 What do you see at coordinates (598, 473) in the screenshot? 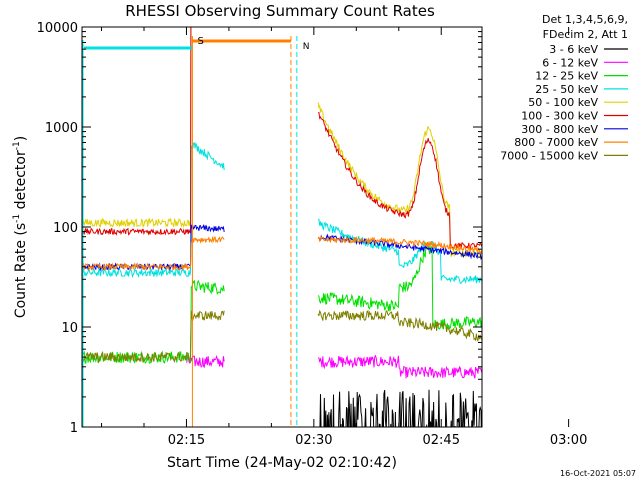
I see `footer-timestamp: 16-Oct-2021 05:07` at bounding box center [598, 473].